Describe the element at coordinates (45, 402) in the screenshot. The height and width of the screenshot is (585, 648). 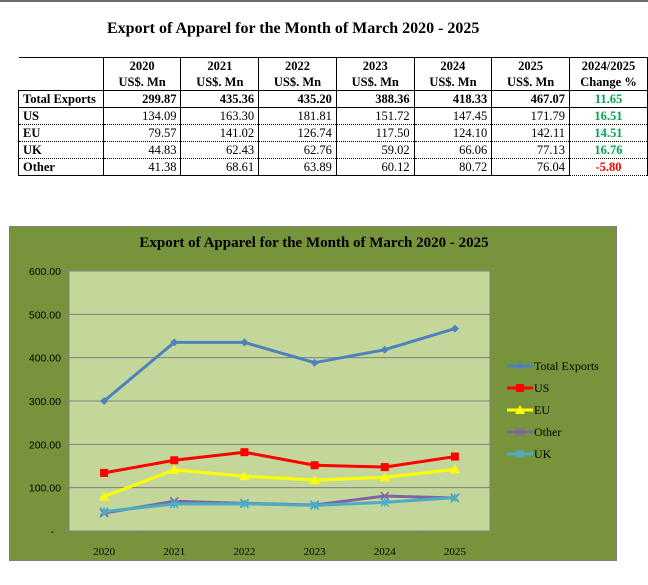
I see `y-tick-label: 300.00` at that location.